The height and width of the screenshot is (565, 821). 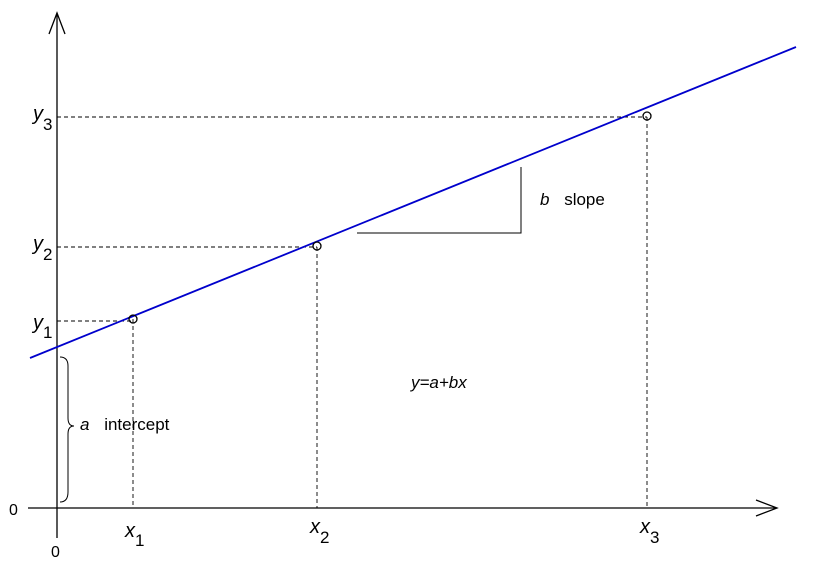 I want to click on slope-annotation: b slope, so click(x=572, y=199).